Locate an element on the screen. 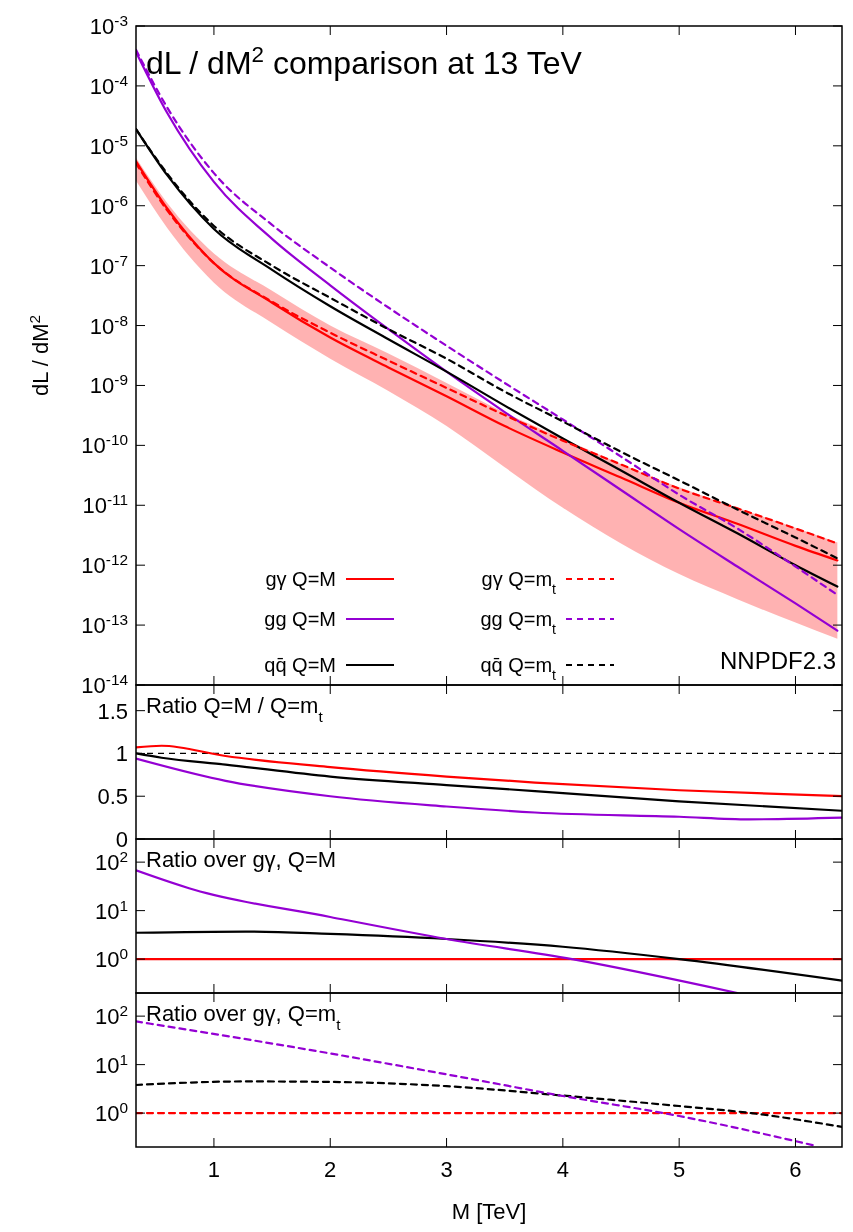  y-tick-label: 10$^{-3}$ is located at coordinates (108, 25).